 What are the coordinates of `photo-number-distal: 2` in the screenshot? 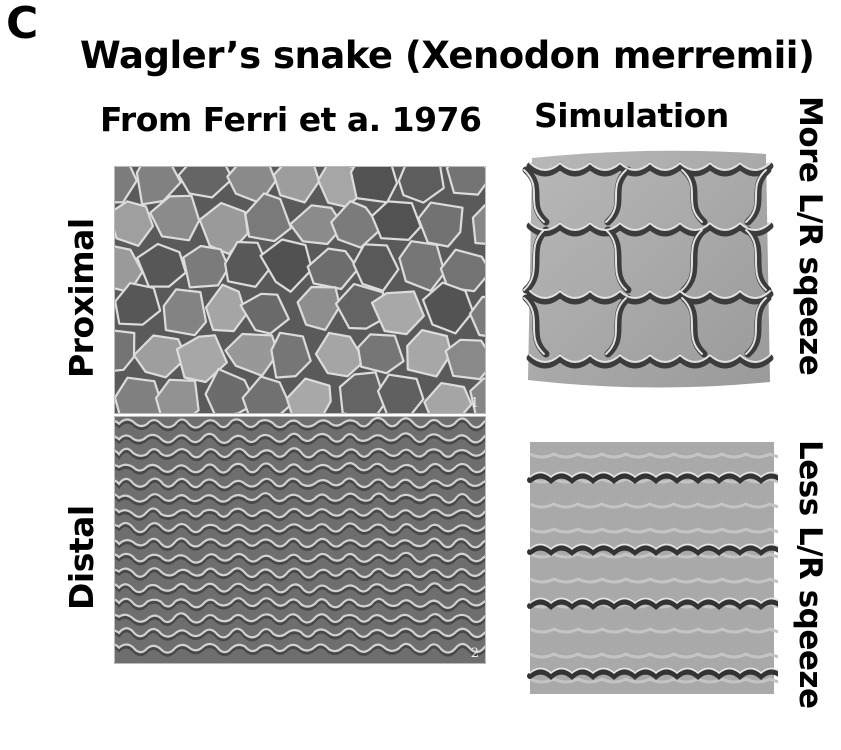 It's located at (474, 653).